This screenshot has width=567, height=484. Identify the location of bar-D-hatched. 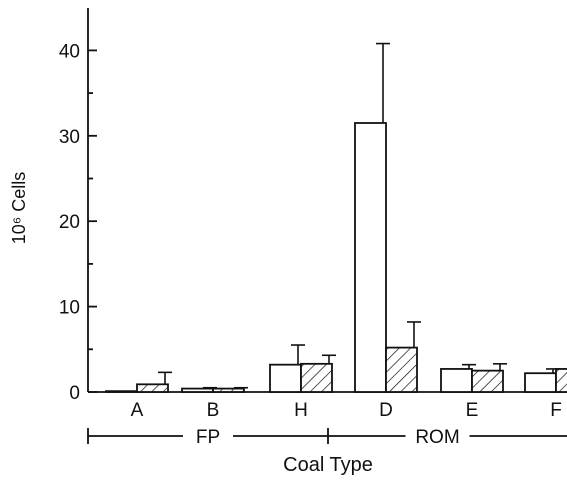
(401, 369).